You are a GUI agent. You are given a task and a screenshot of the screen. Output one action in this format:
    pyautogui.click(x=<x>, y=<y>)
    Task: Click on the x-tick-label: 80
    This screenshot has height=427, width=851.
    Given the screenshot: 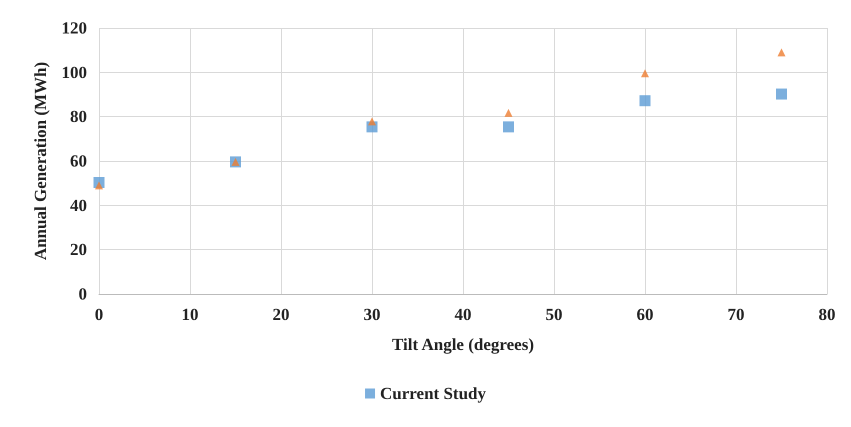 What is the action you would take?
    pyautogui.click(x=827, y=314)
    